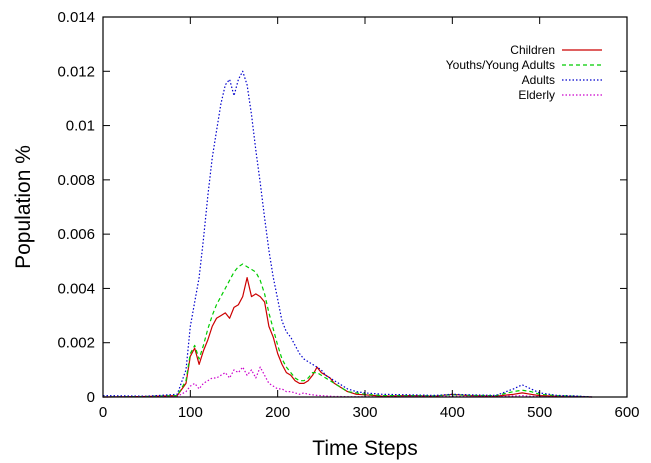 This screenshot has height=463, width=651. Describe the element at coordinates (76, 343) in the screenshot. I see `y-tick-label: 0.002` at that location.